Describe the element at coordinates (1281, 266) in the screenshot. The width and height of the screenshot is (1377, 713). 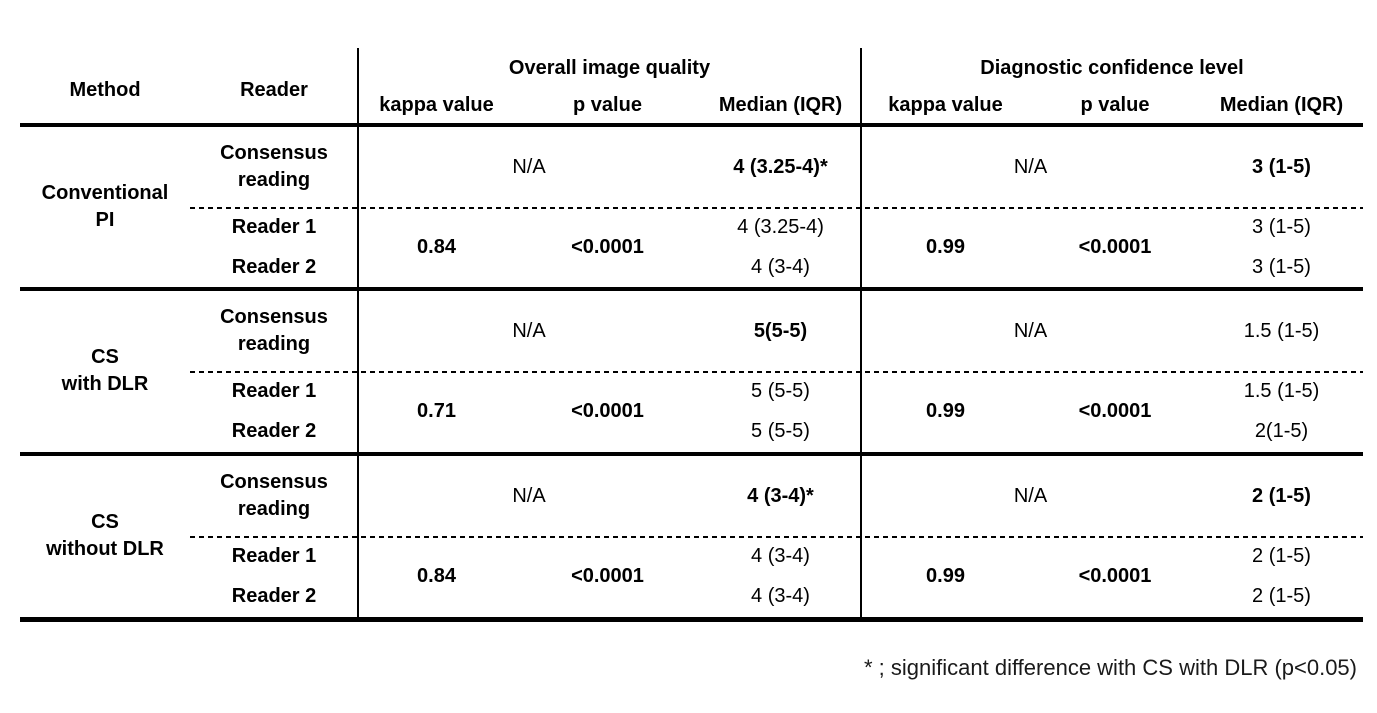
I see `reader2-median-cell: 3 (1-5)` at that location.